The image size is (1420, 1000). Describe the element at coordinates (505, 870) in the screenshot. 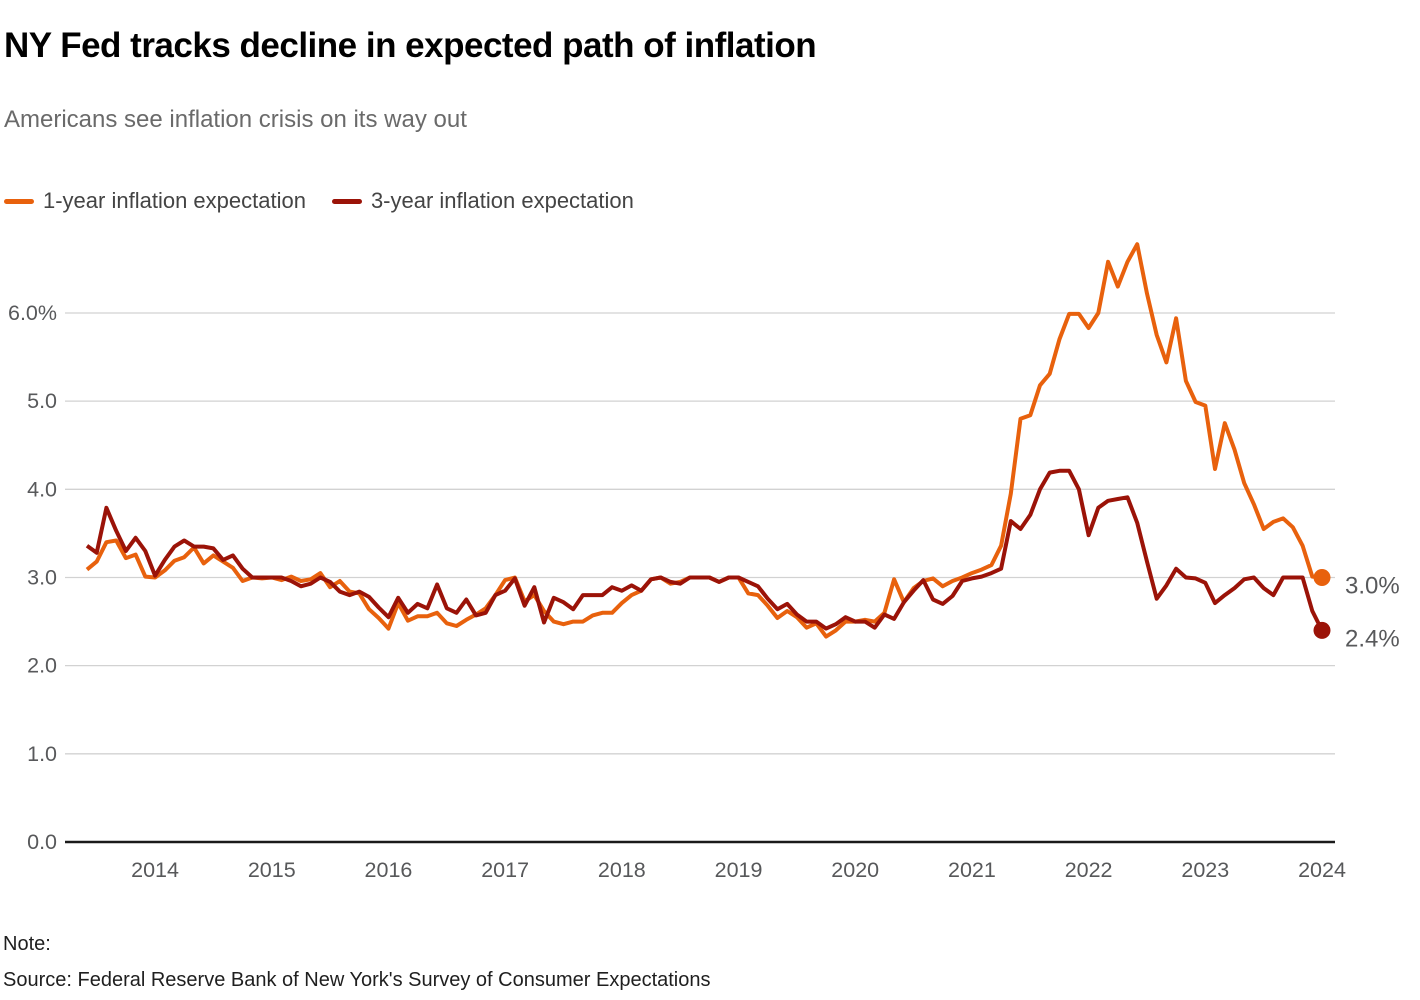

I see `x-tick-label: 2017` at that location.